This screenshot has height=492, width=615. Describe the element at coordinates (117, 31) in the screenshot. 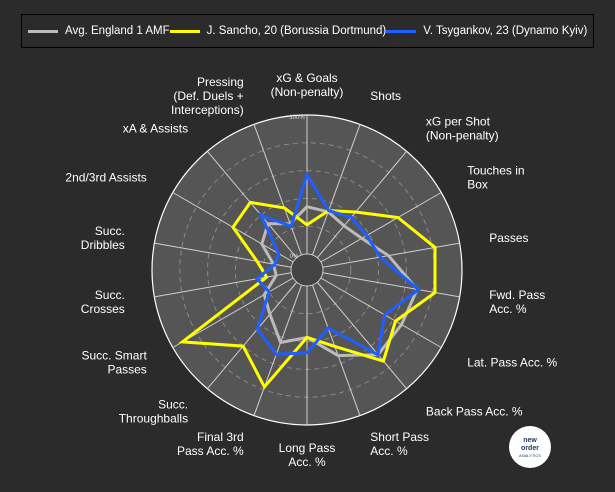

I see `legend-label-avg-england: Avg. England 1 AMF` at that location.